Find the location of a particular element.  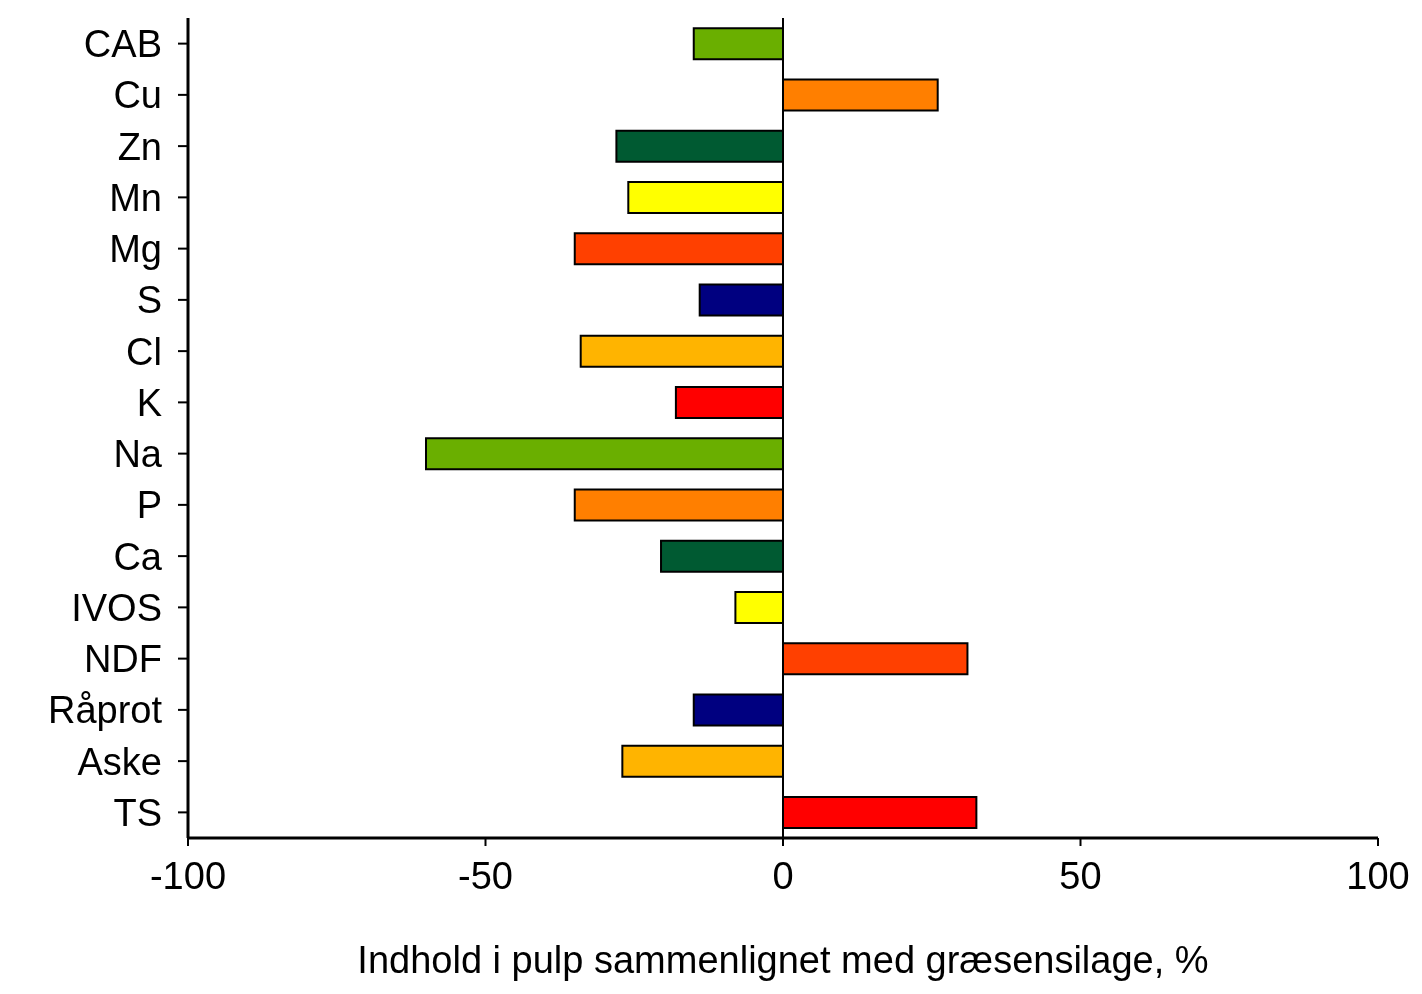

x-tick-label: 100 is located at coordinates (1378, 875).